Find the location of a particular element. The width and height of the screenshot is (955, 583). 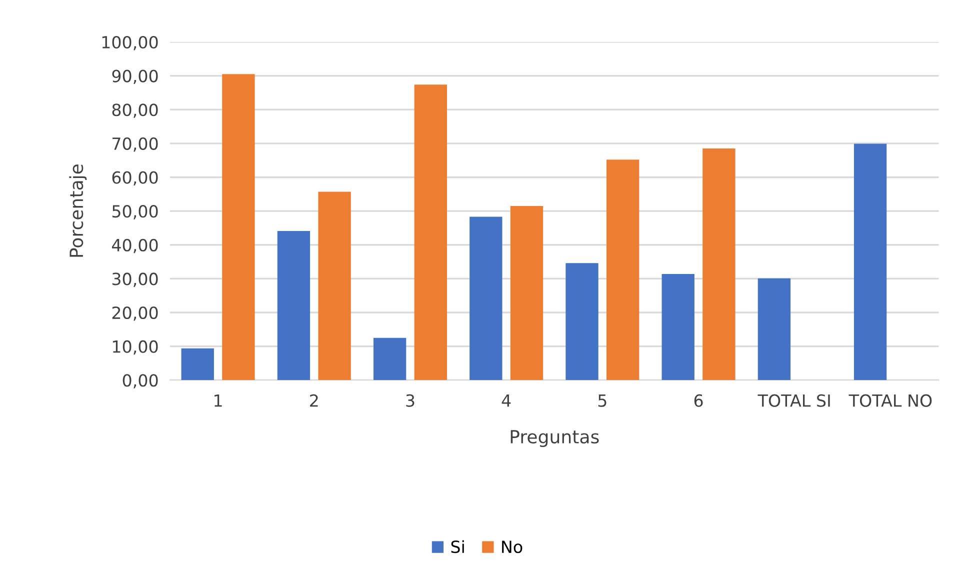

y-tick-label: 60,00 is located at coordinates (135, 178).